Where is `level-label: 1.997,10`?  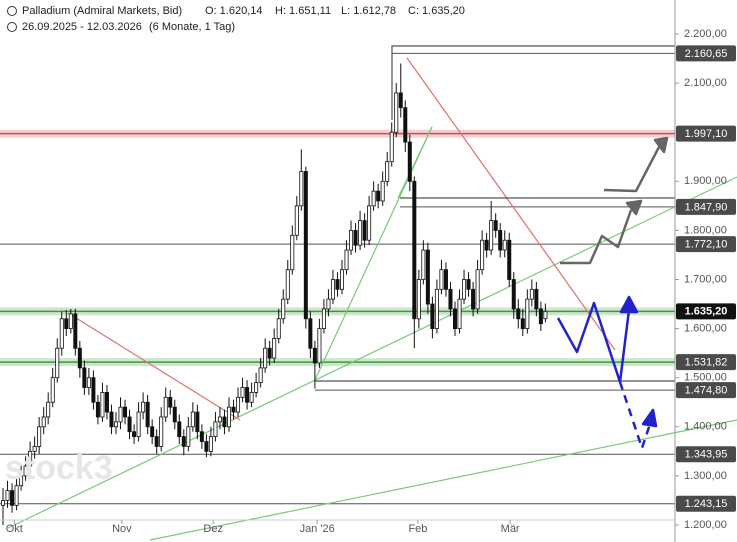
level-label: 1.997,10 is located at coordinates (706, 134).